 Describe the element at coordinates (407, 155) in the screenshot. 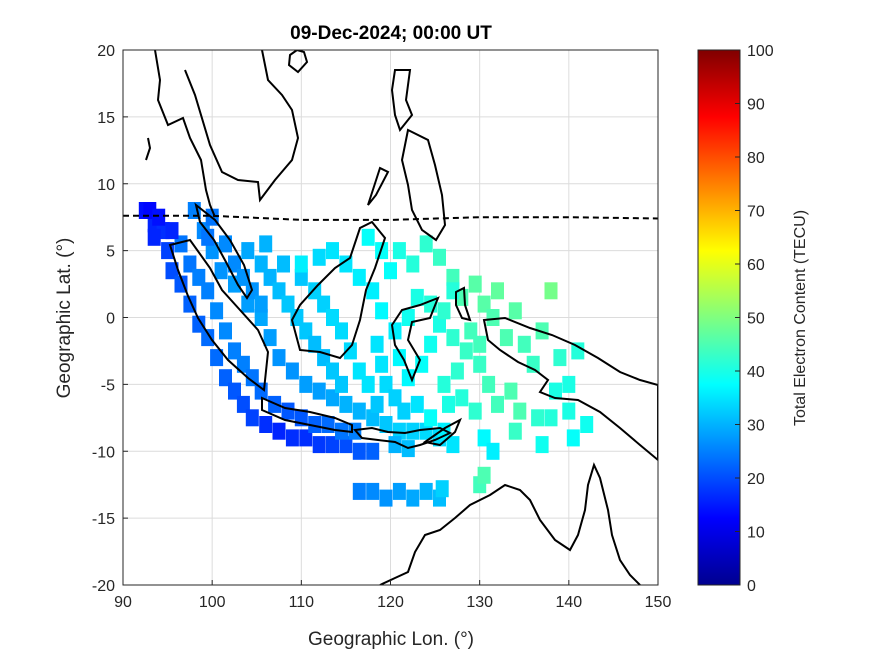

I see `coastline-philippines` at that location.